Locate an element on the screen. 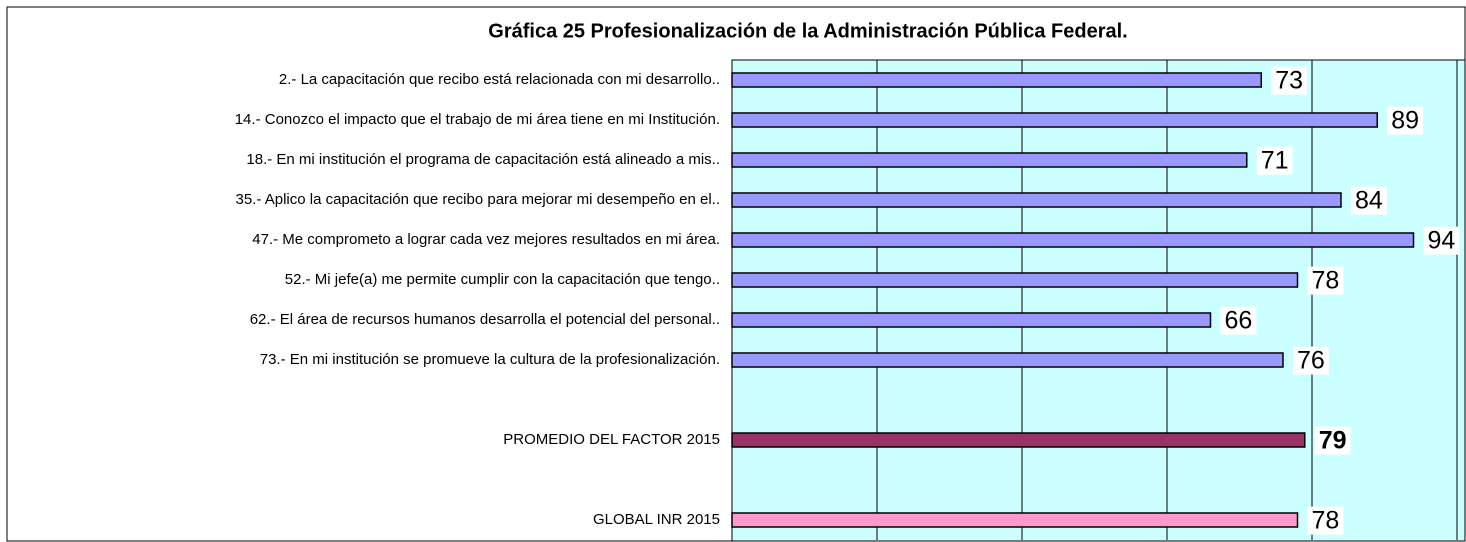 Image resolution: width=1466 pixels, height=542 pixels. value-label: 66 is located at coordinates (1239, 321).